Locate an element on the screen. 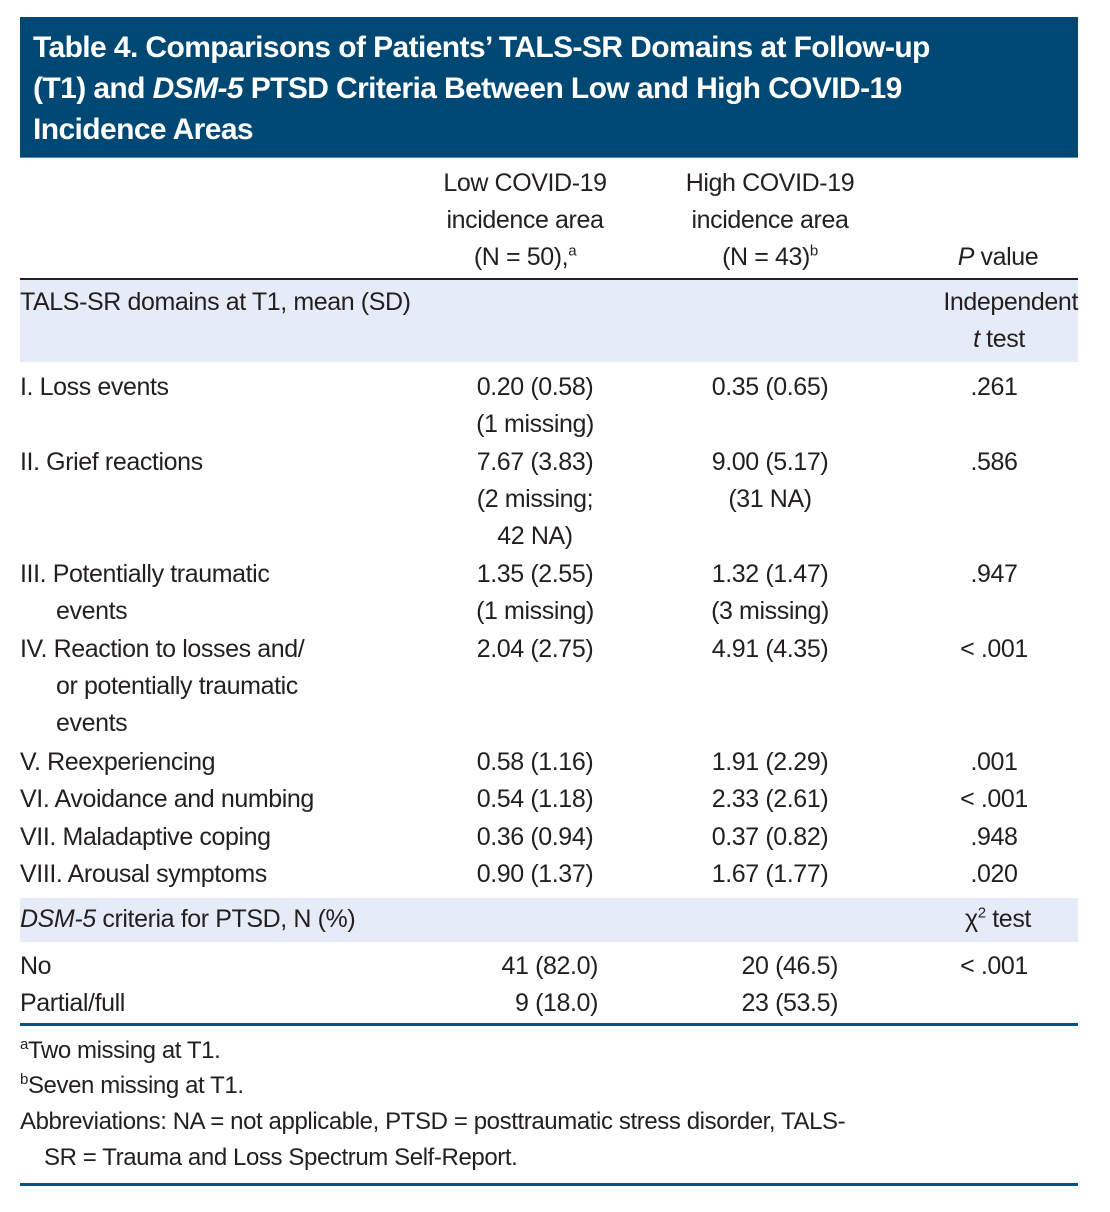  low-incidence-value: 2.04 (2.75) is located at coordinates (535, 649).